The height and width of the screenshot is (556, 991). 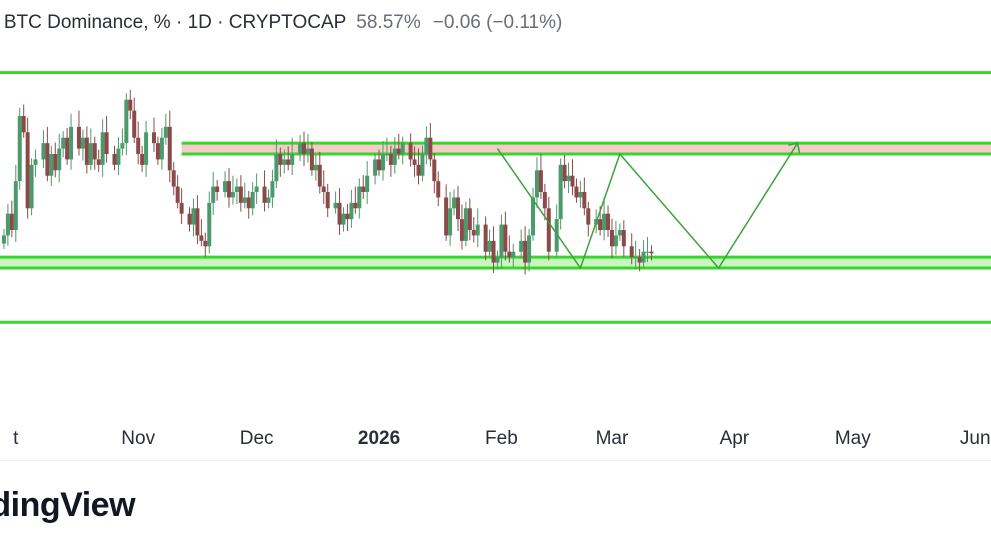 What do you see at coordinates (388, 22) in the screenshot?
I see `last-price: 58.57%` at bounding box center [388, 22].